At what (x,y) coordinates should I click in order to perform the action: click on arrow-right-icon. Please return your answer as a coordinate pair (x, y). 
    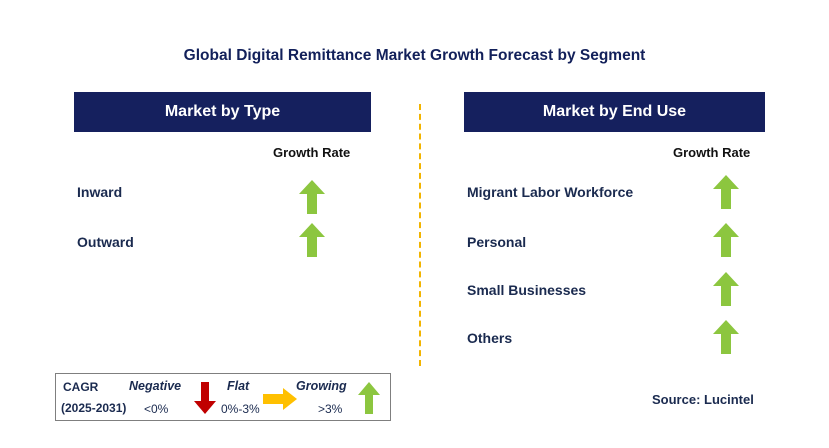
    Looking at the image, I should click on (280, 399).